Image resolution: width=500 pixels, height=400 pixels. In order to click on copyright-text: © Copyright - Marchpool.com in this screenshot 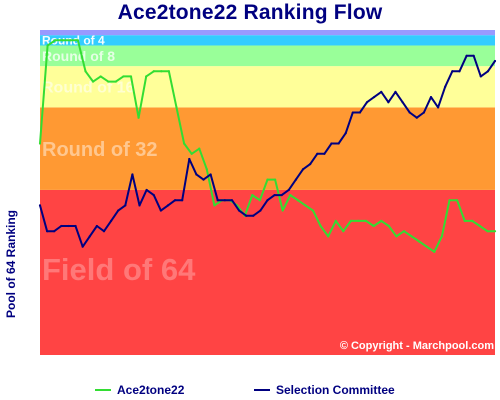, I will do `click(417, 346)`.